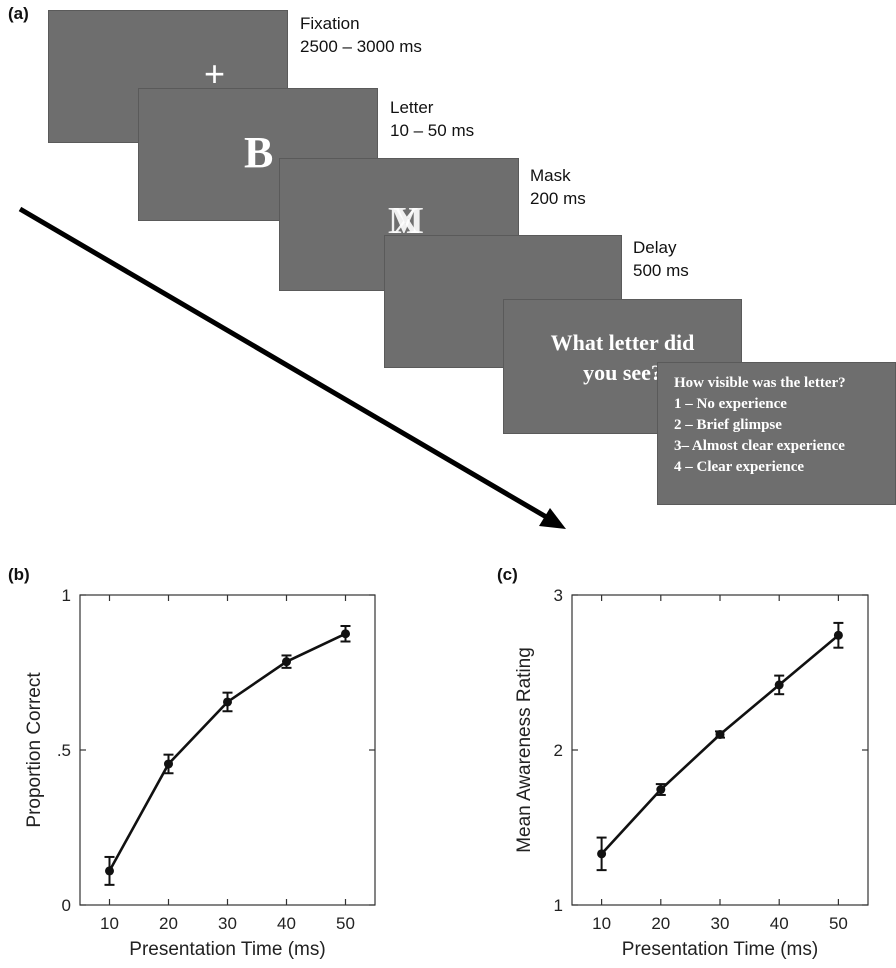  I want to click on letter-label: Letter 10 – 50 ms, so click(432, 119).